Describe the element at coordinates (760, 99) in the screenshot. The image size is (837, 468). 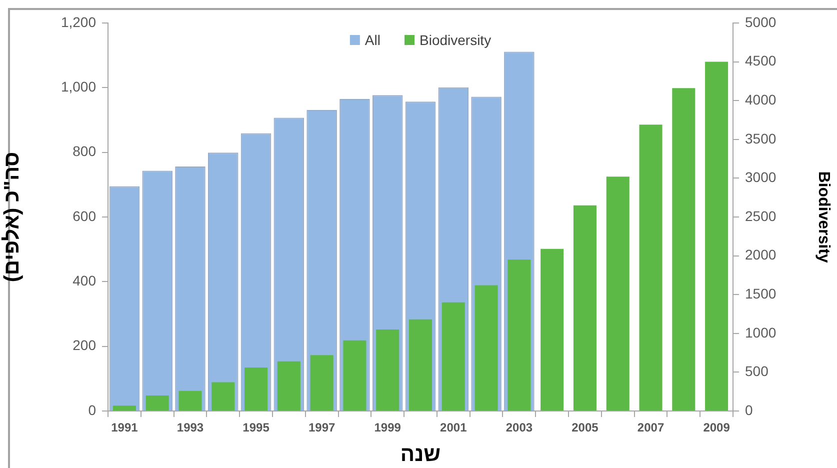
I see `y2-tick-label: 4000` at that location.